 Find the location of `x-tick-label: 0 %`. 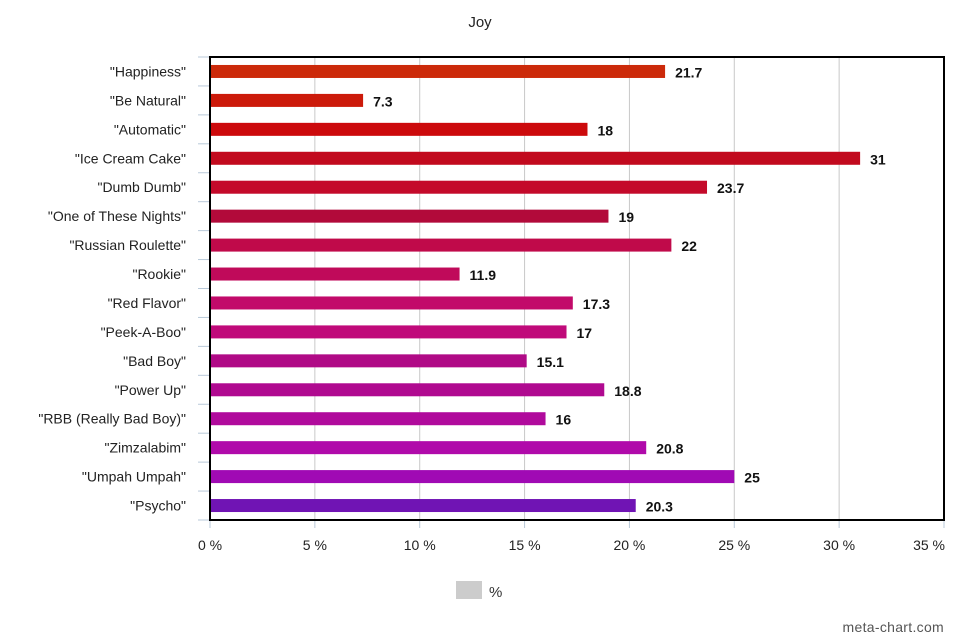

x-tick-label: 0 % is located at coordinates (210, 545).